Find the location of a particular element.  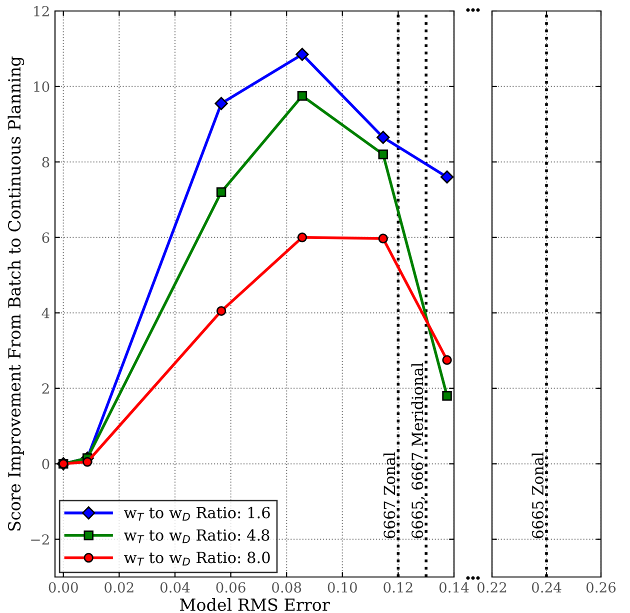

y-axis-title: Score Improvement From Batch to Continuous Planning is located at coordinates (16, 293).